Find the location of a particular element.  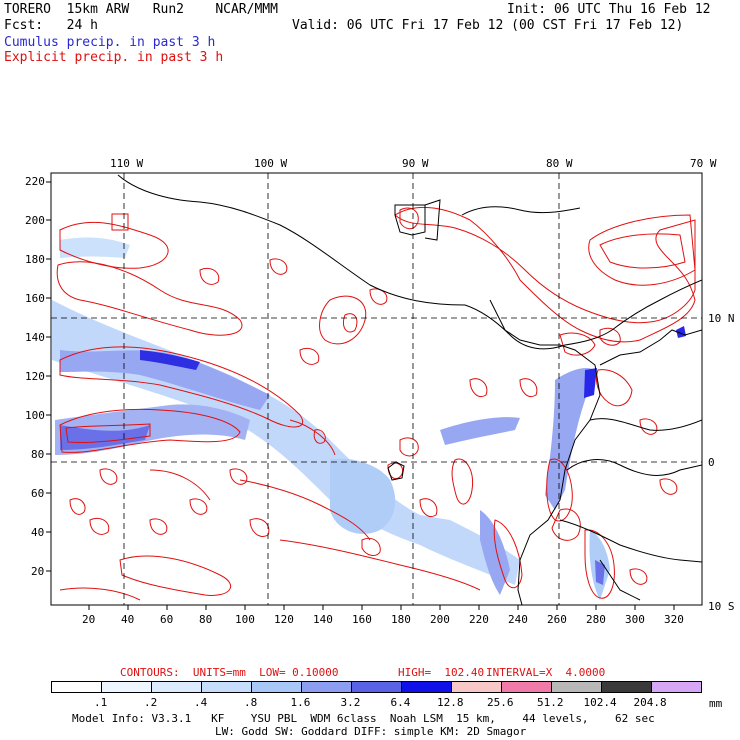

y-tick-label: 120 is located at coordinates (35, 376).